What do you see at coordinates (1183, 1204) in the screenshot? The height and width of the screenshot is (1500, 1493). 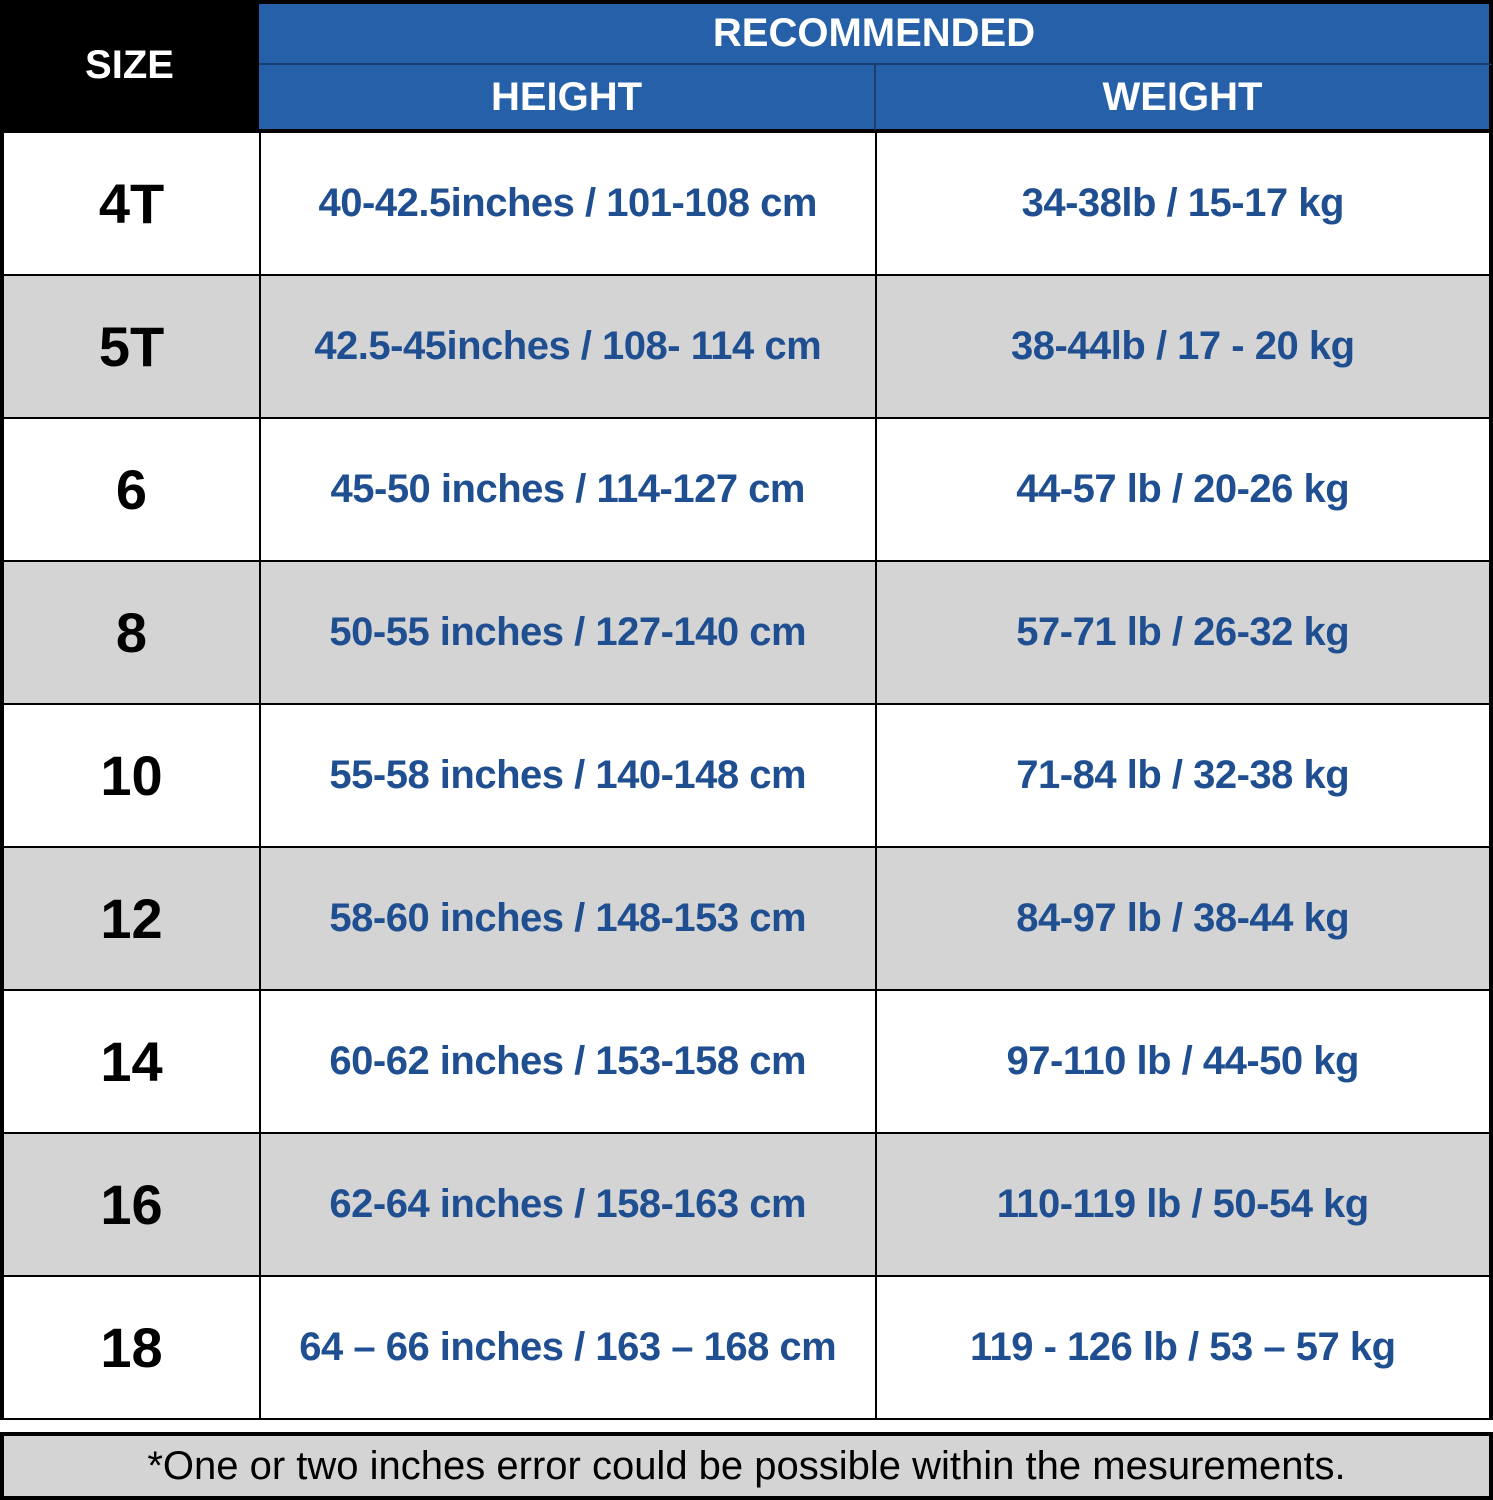 I see `weight-cell: 110-119 lb / 50-54 kg` at bounding box center [1183, 1204].